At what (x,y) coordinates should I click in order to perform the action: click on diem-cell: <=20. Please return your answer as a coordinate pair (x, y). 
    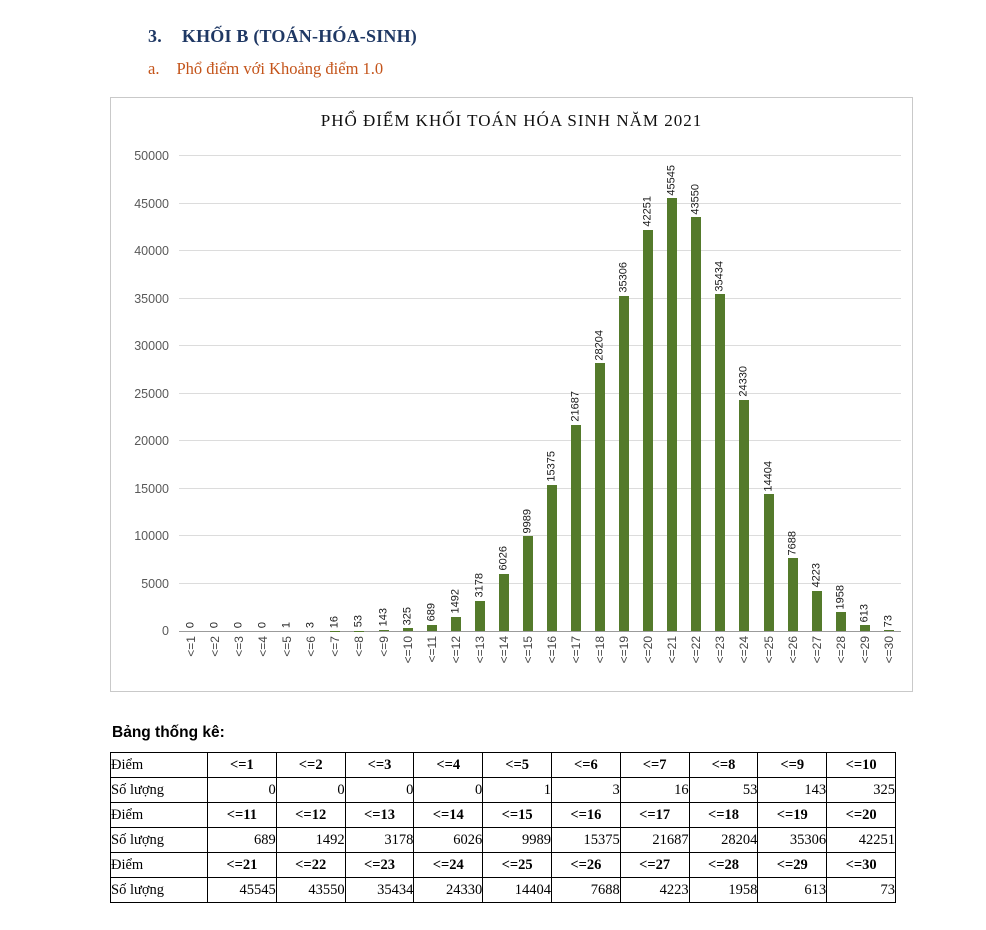
    Looking at the image, I should click on (861, 815).